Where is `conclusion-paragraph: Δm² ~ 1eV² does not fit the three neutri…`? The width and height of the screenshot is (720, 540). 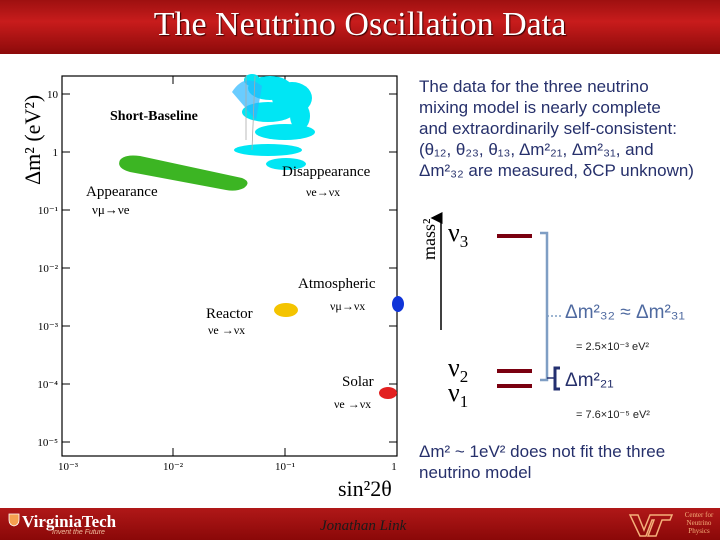 conclusion-paragraph: Δm² ~ 1eV² does not fit the three neutri… is located at coordinates (569, 462).